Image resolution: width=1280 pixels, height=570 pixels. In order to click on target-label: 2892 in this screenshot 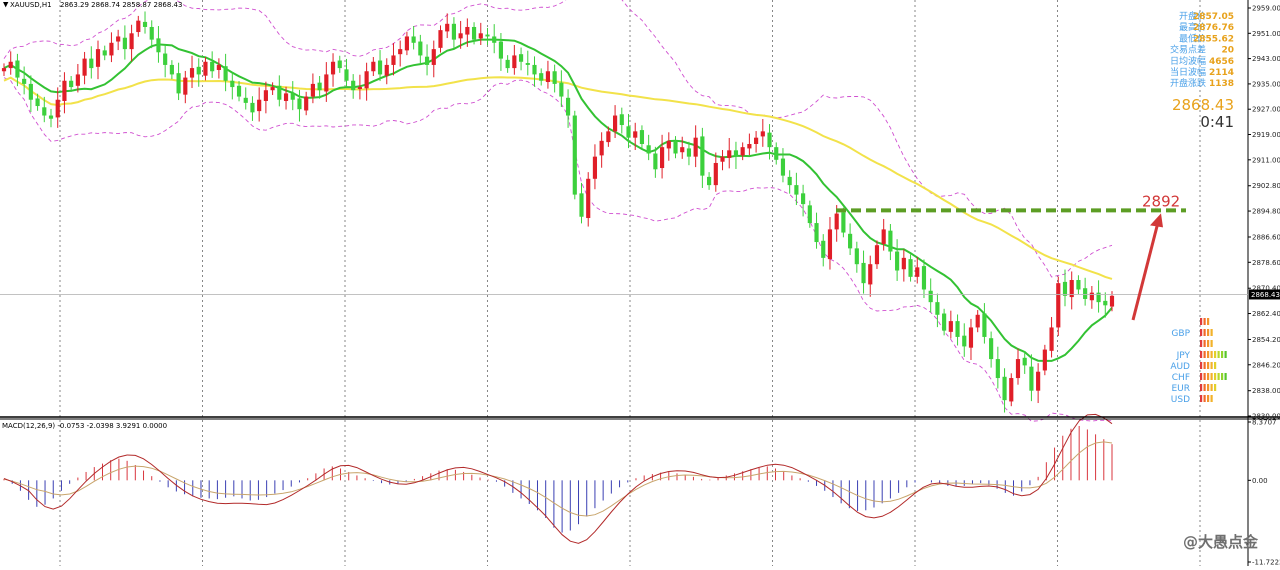, I will do `click(1161, 201)`.